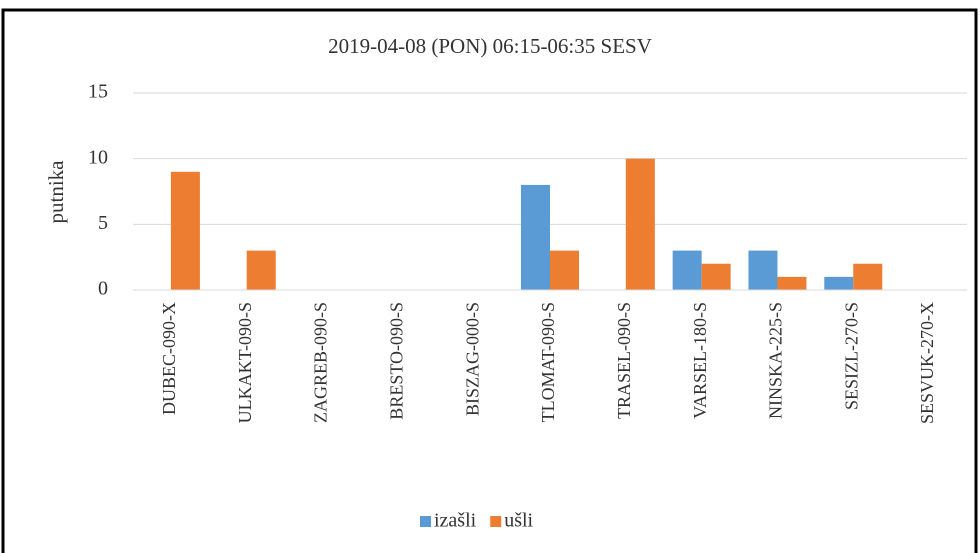  I want to click on x-tick-label: BISZAG-000-S, so click(472, 359).